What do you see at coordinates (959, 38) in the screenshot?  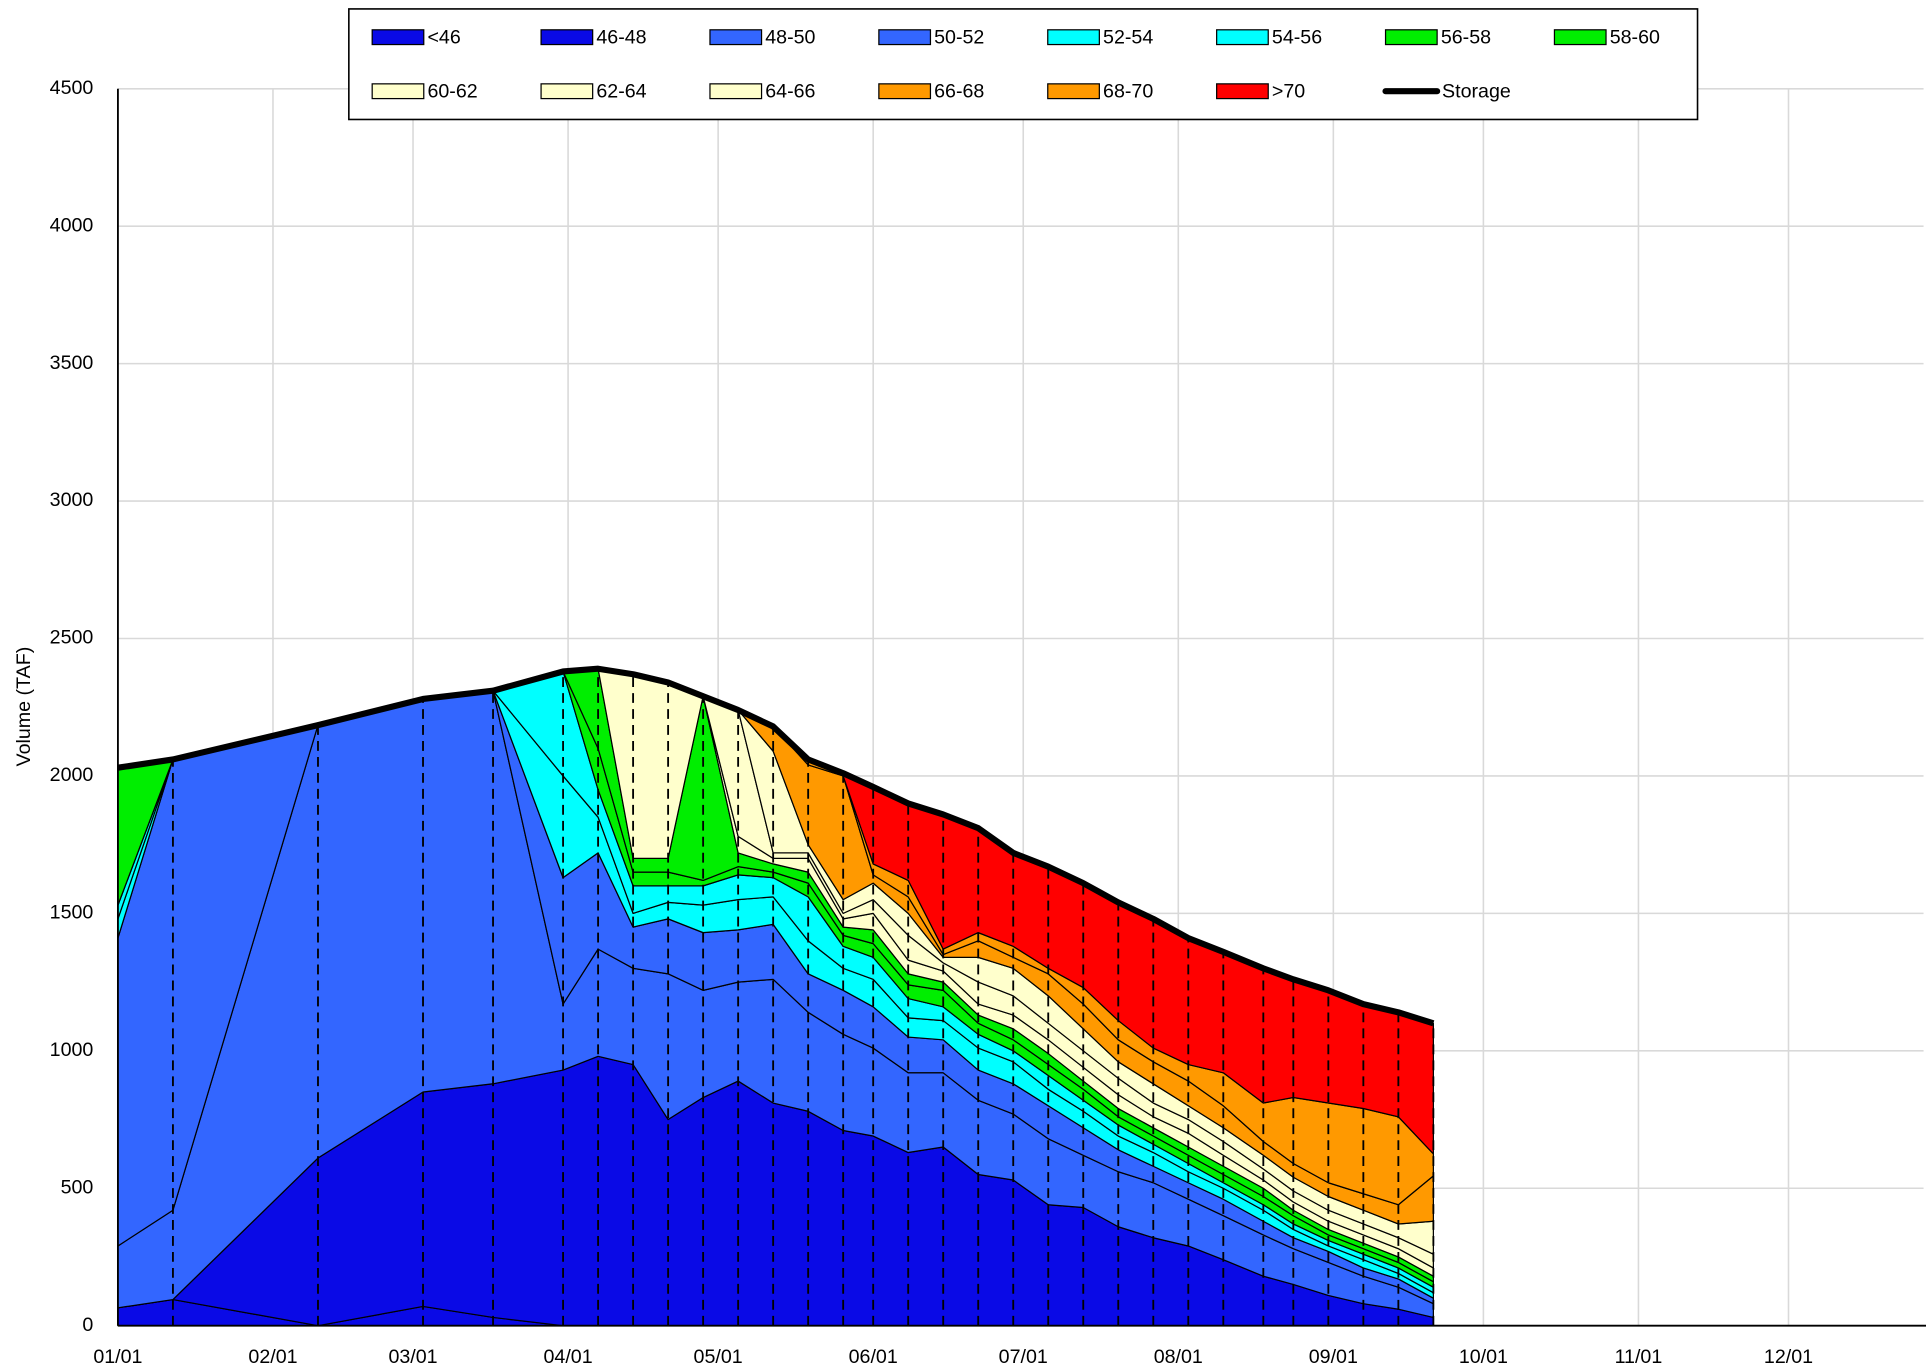 I see `legend-label: 50-52` at bounding box center [959, 38].